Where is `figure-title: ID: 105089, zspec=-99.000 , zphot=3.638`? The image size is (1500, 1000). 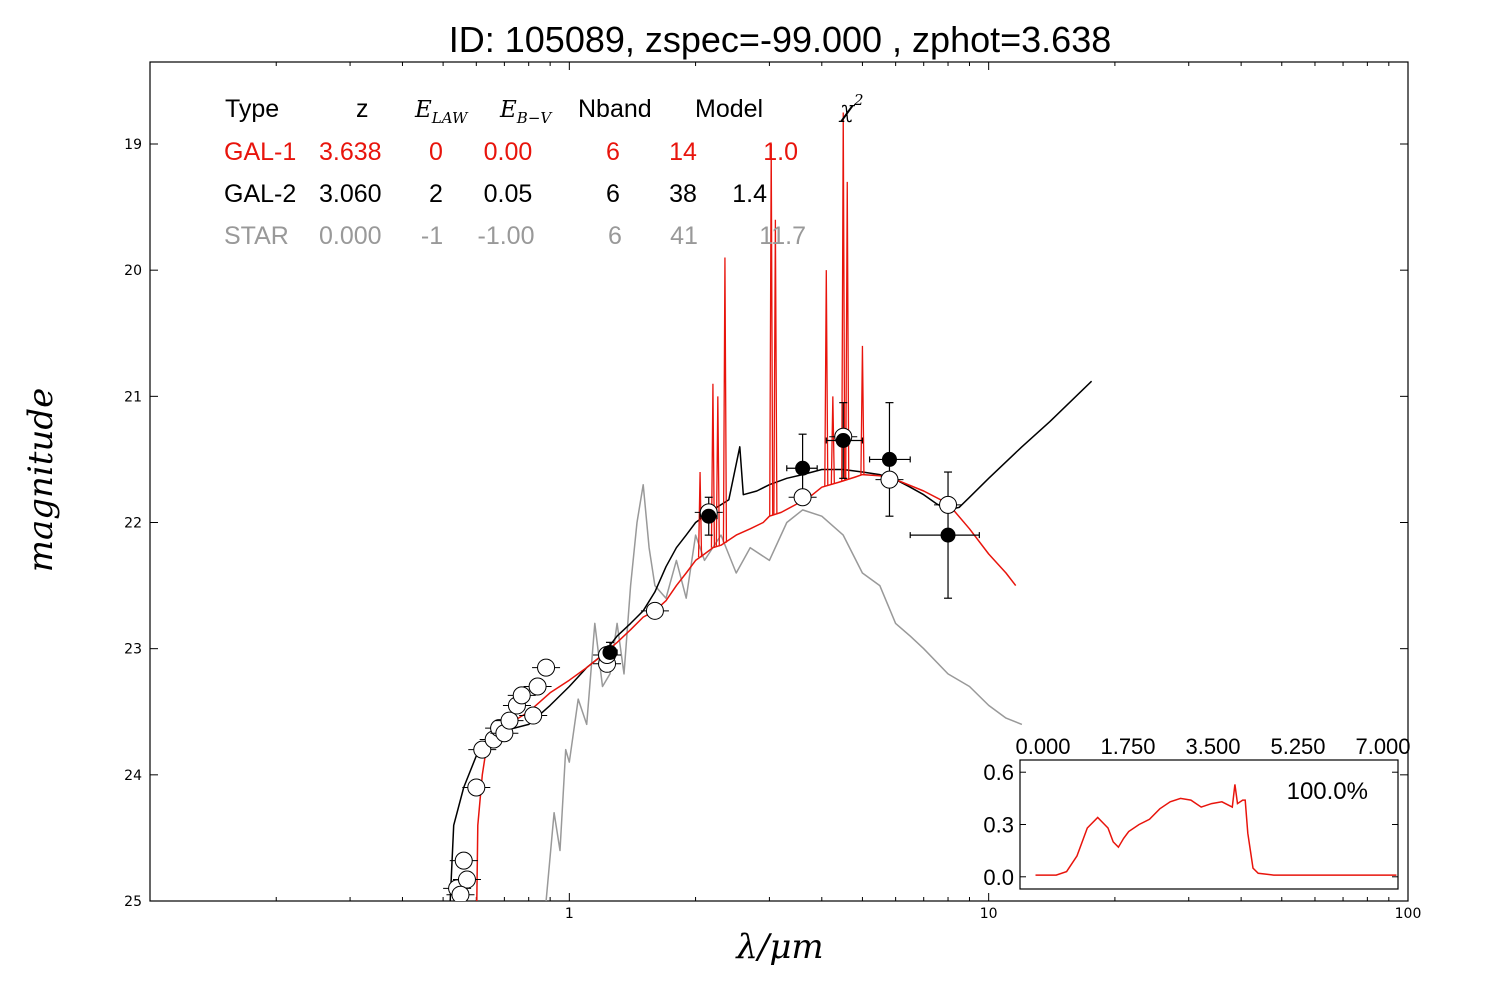
figure-title: ID: 105089, zspec=-99.000 , zphot=3.638 is located at coordinates (780, 39).